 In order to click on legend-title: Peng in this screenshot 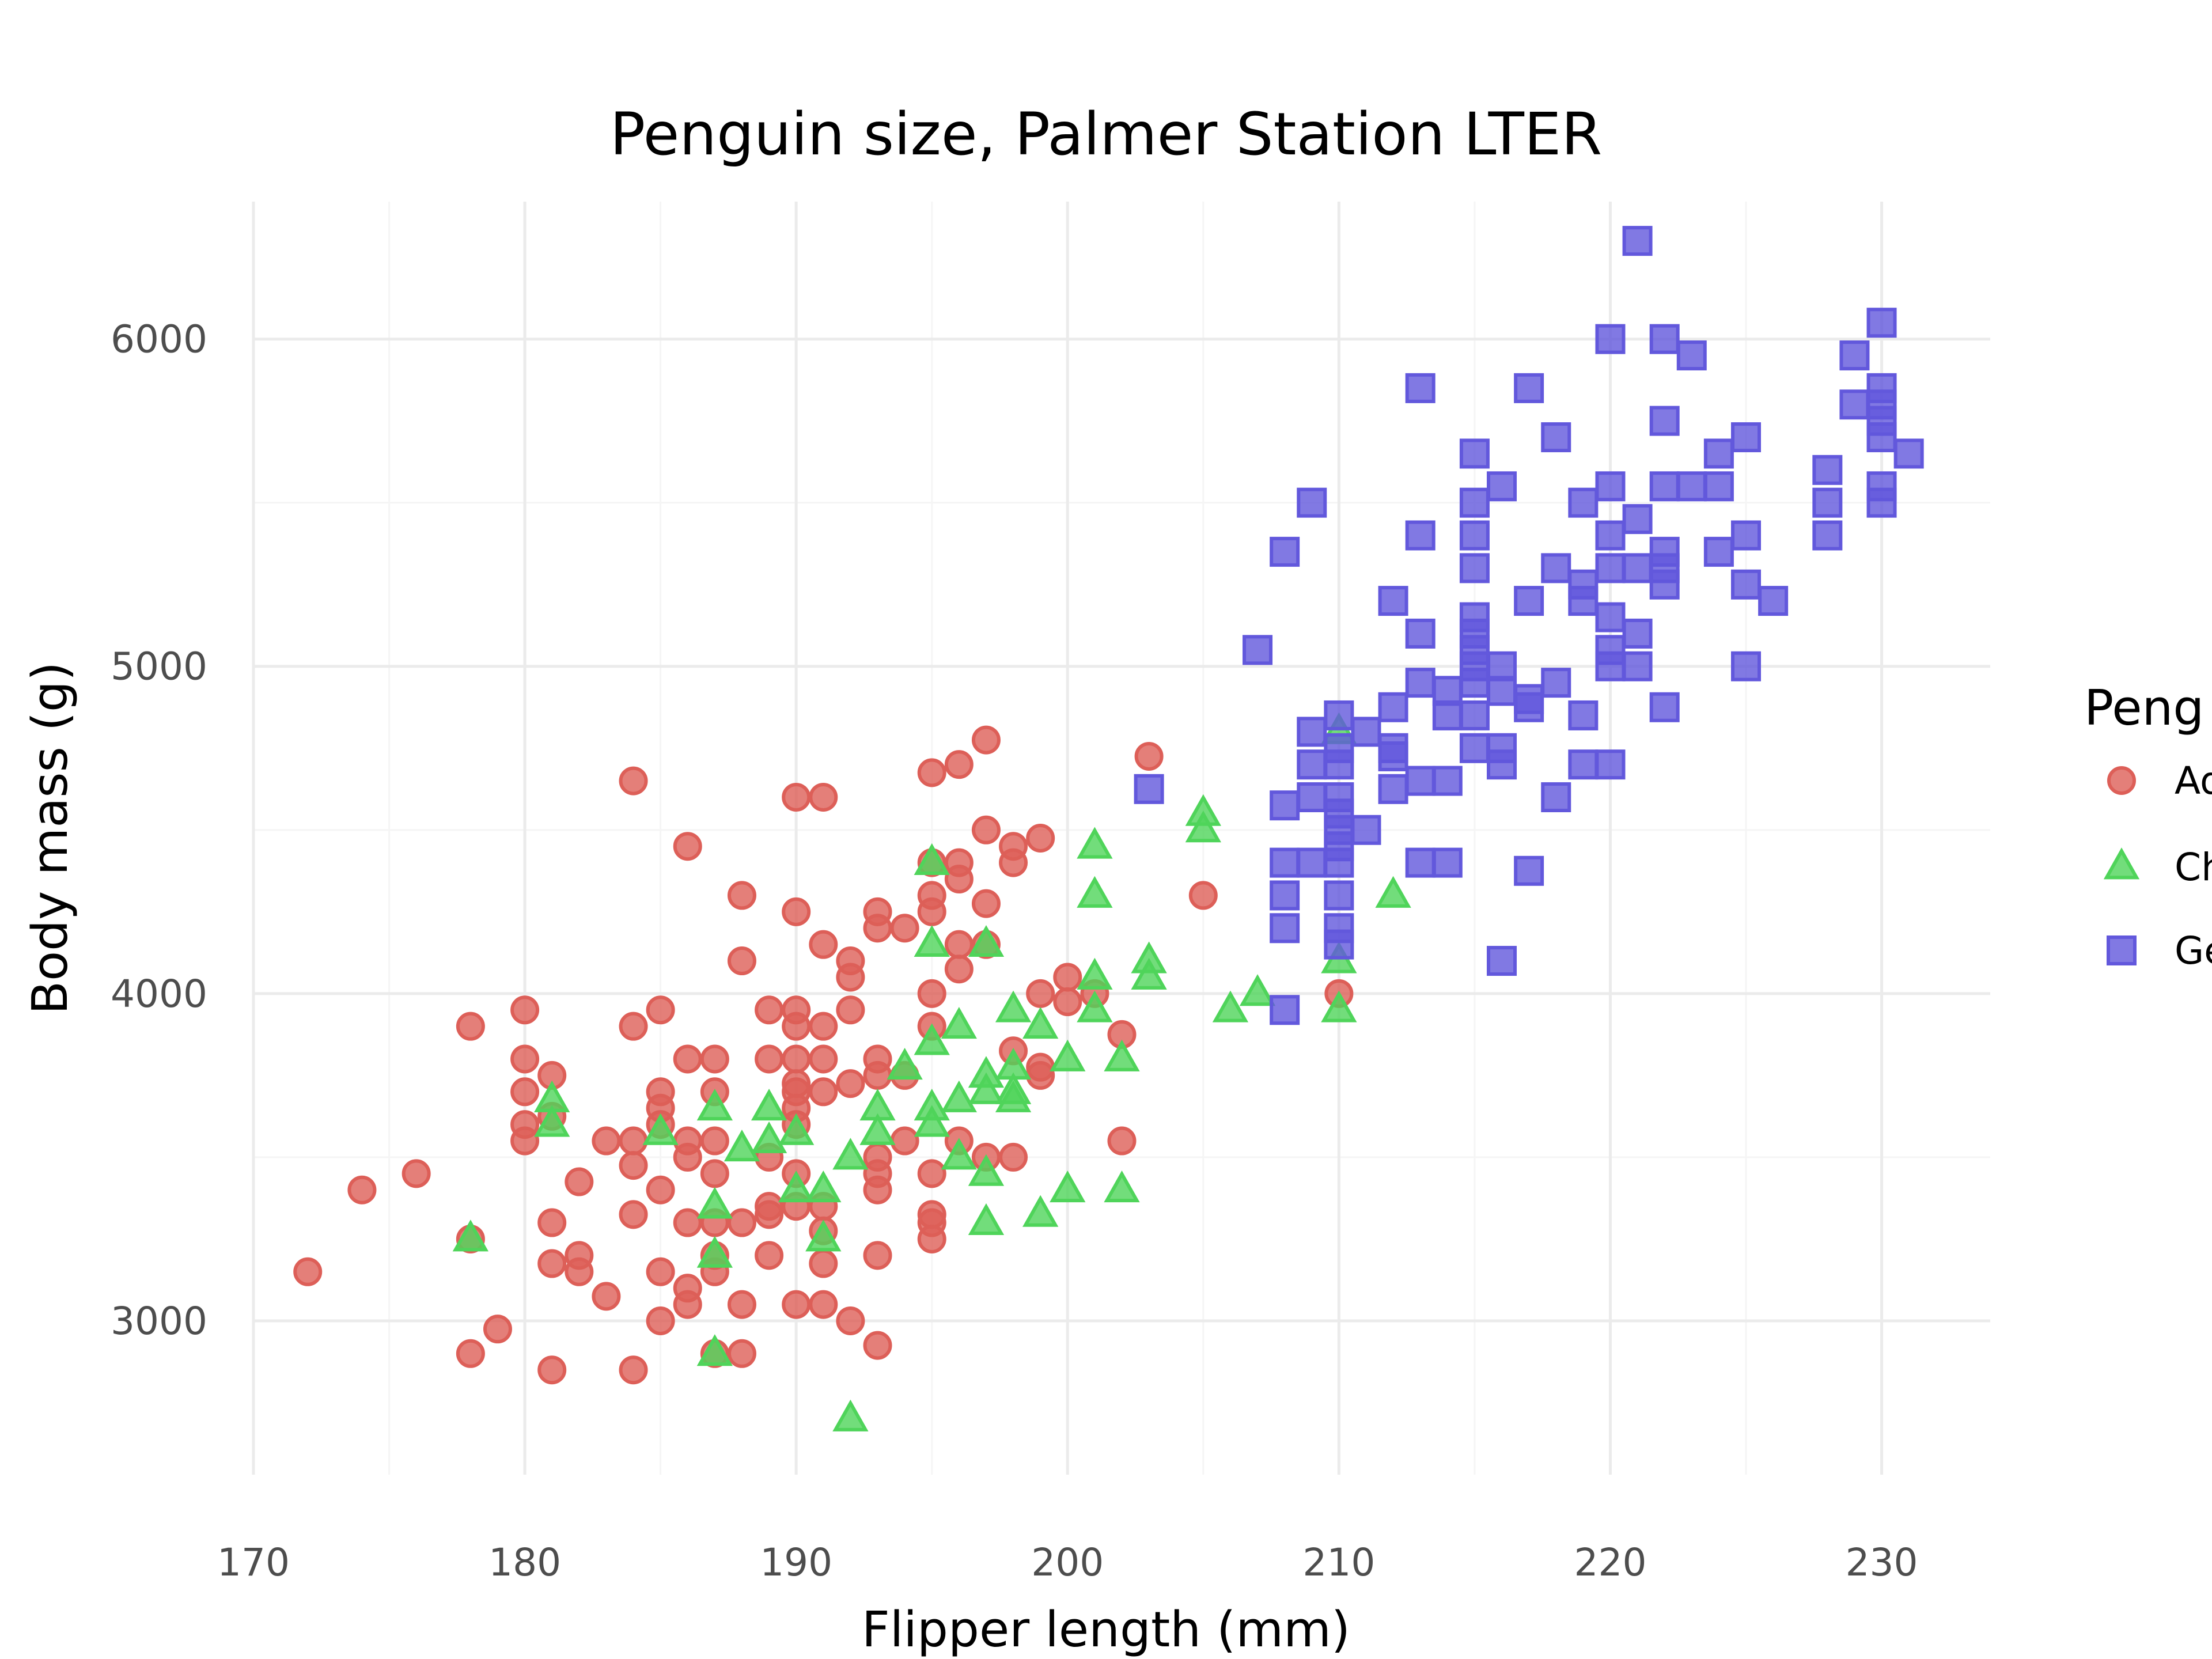, I will do `click(2144, 708)`.